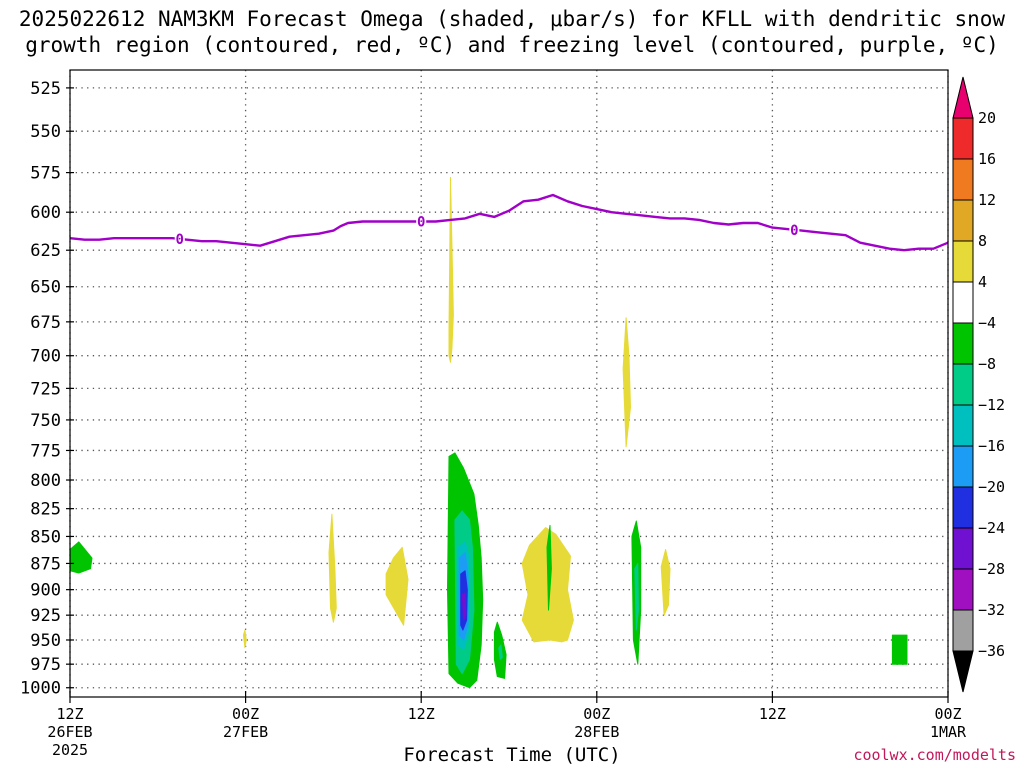  I want to click on y-tick-label: 850, so click(45, 537).